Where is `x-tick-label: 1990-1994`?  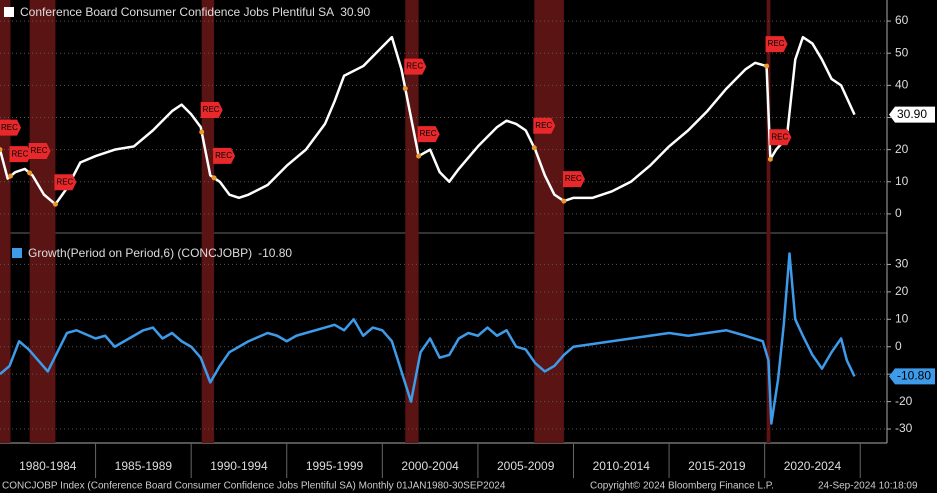 x-tick-label: 1990-1994 is located at coordinates (239, 466).